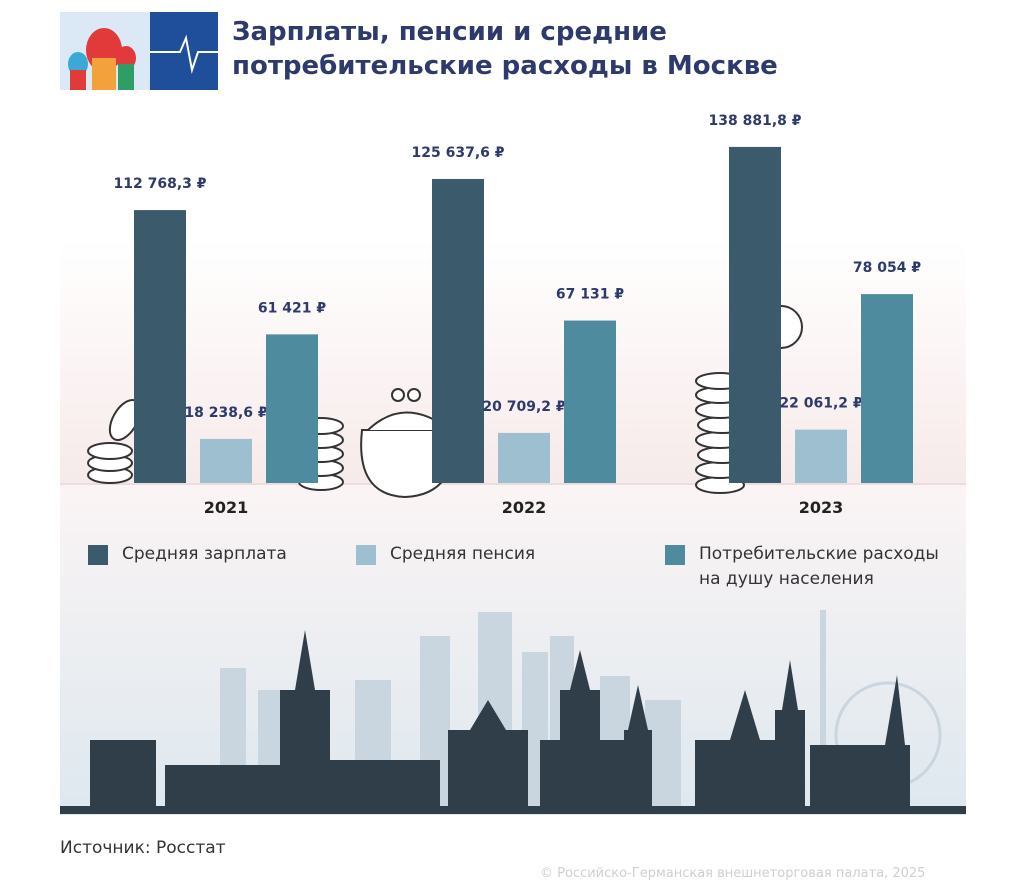 The width and height of the screenshot is (1024, 893). Describe the element at coordinates (292, 308) in the screenshot. I see `value-label: 61 421 ₽` at that location.